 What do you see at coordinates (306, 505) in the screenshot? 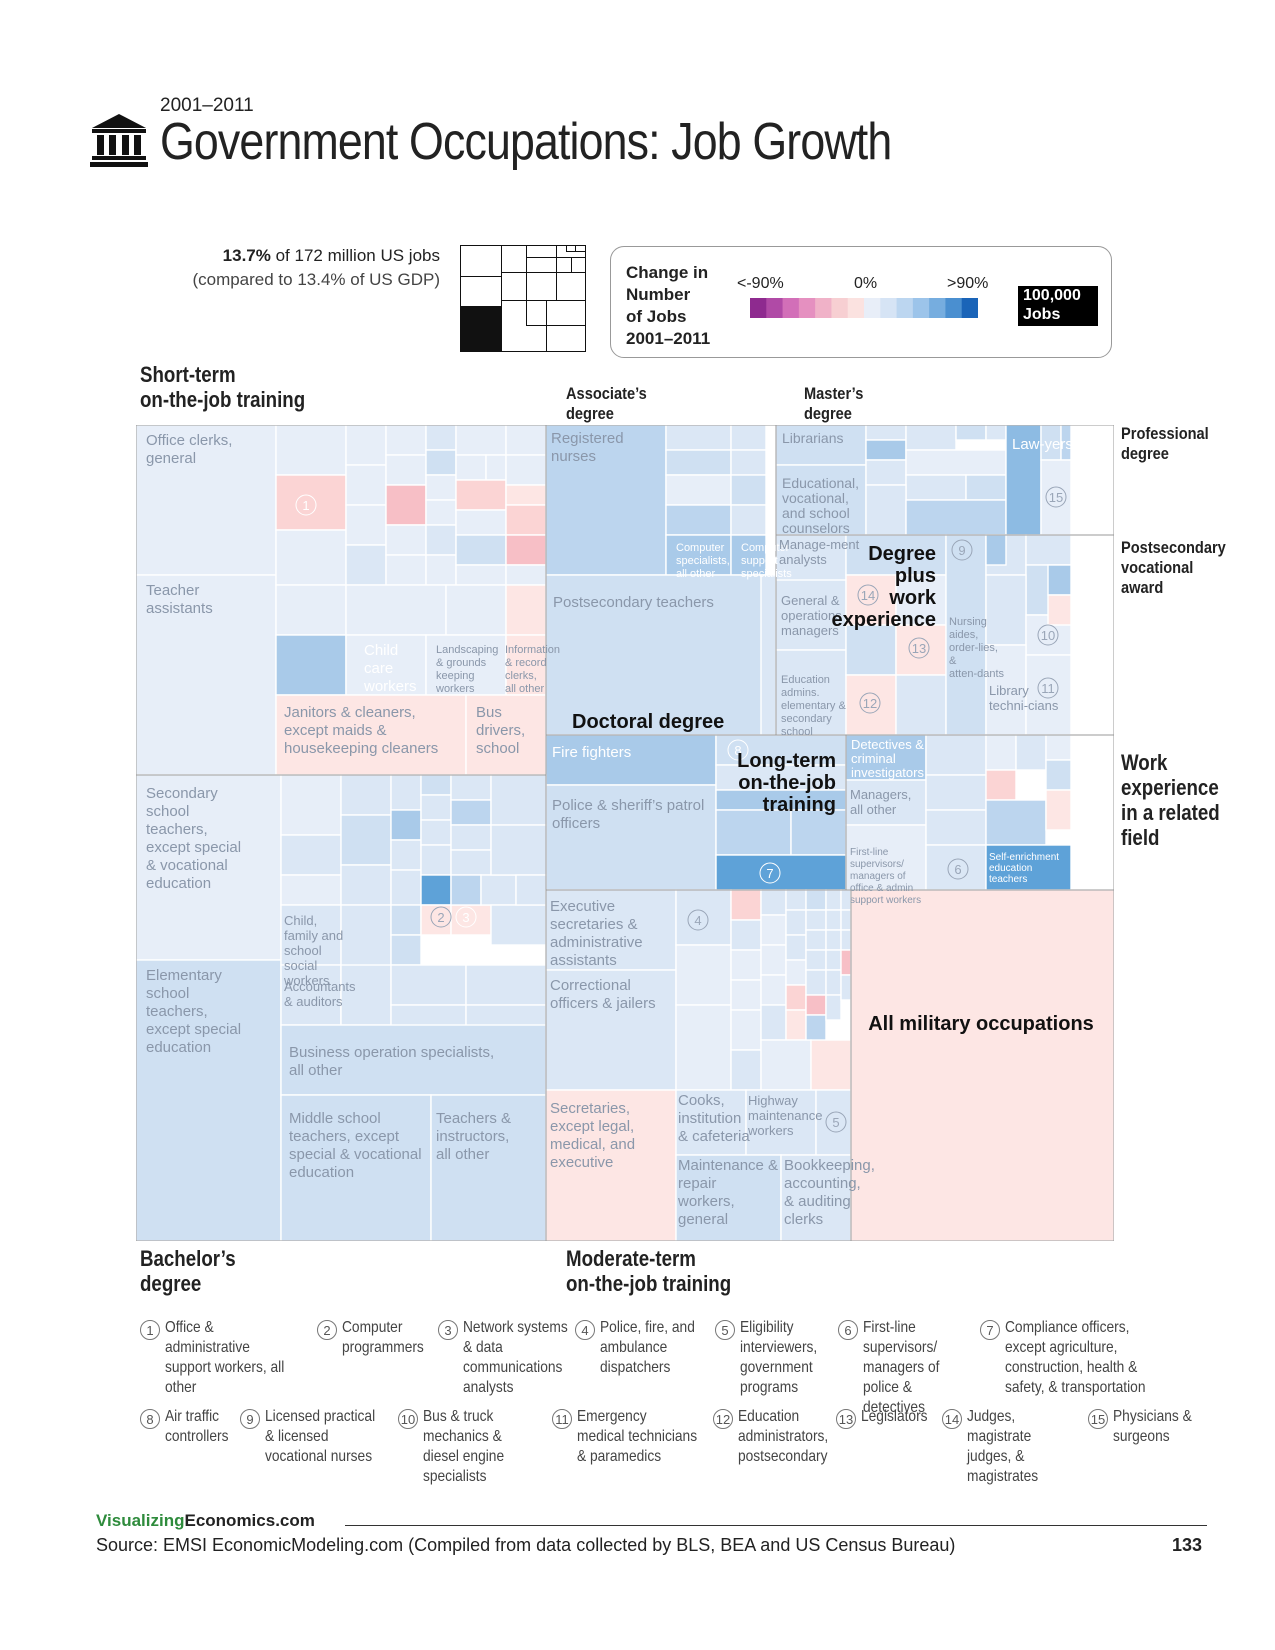
I see `footnote-marker-1: 1` at bounding box center [306, 505].